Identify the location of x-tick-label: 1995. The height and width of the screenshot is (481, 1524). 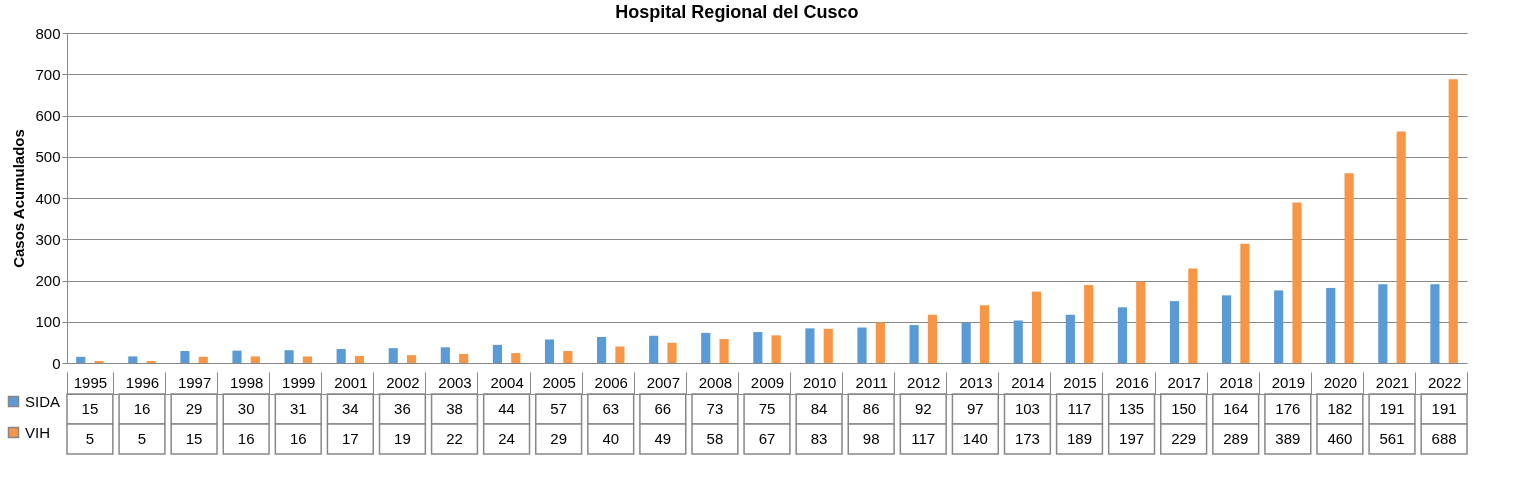
(90, 382).